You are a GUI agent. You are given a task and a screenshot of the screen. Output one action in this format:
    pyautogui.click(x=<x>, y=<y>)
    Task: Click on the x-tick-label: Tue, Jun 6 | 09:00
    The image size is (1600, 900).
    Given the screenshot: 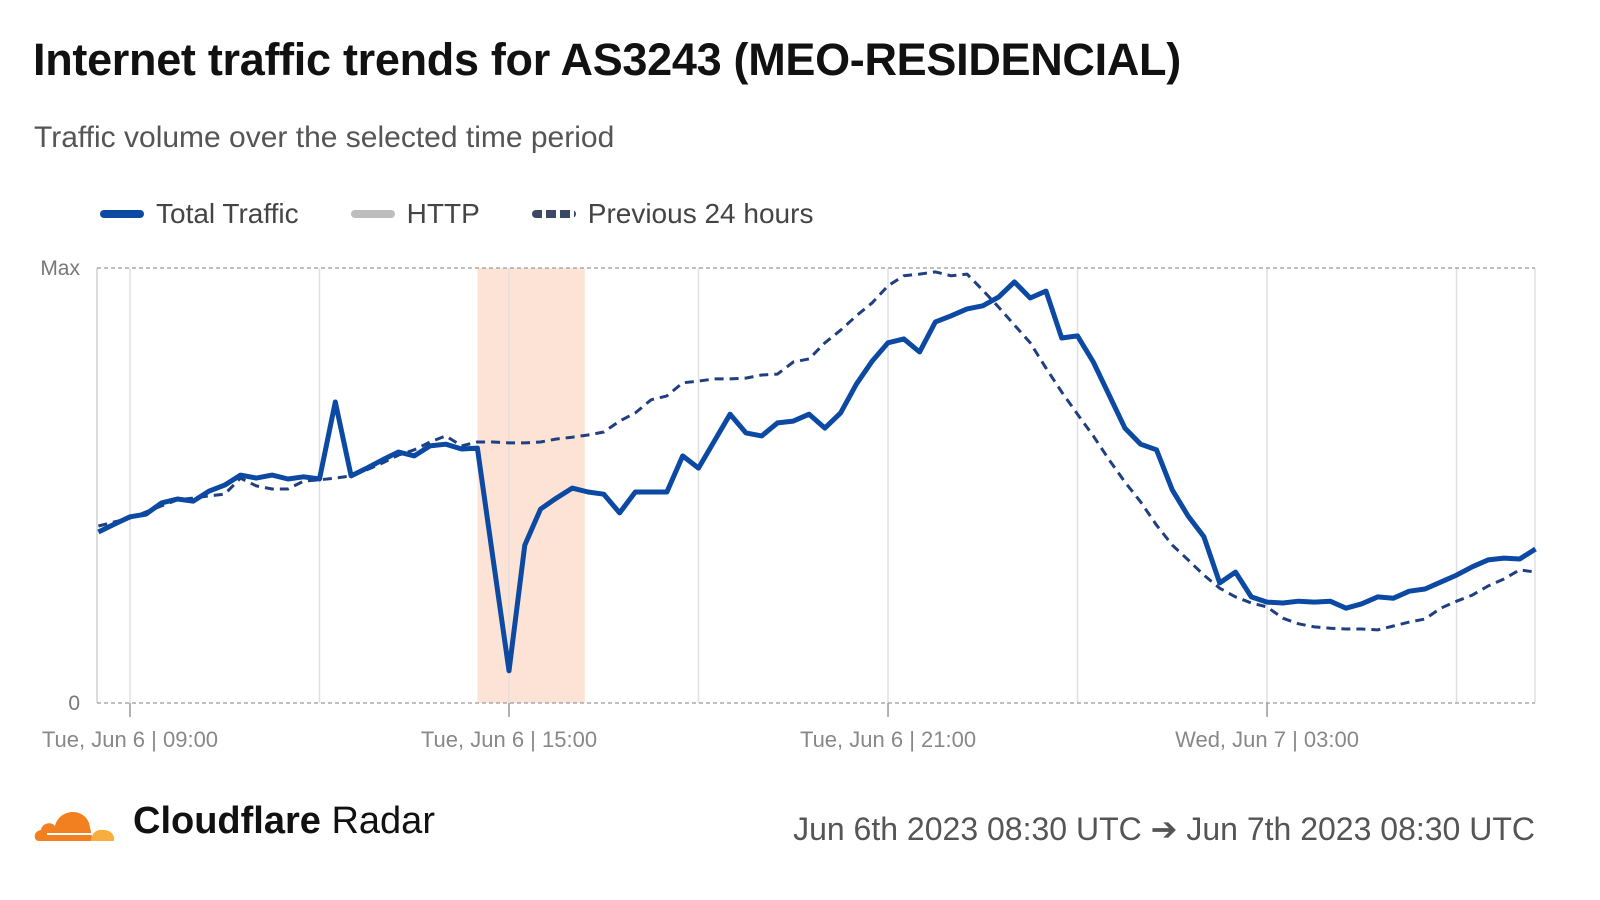 What is the action you would take?
    pyautogui.click(x=130, y=739)
    